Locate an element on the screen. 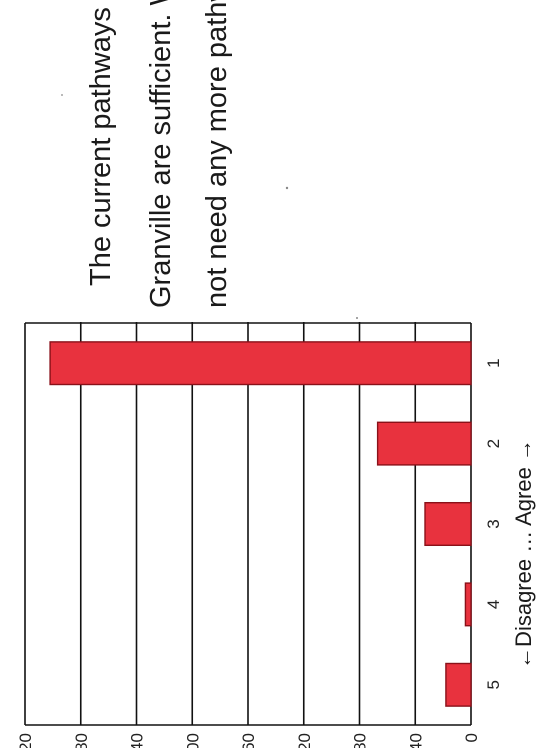 Image resolution: width=540 pixels, height=748 pixels. chart-title-line: not need any more pathways. is located at coordinates (217, 154).